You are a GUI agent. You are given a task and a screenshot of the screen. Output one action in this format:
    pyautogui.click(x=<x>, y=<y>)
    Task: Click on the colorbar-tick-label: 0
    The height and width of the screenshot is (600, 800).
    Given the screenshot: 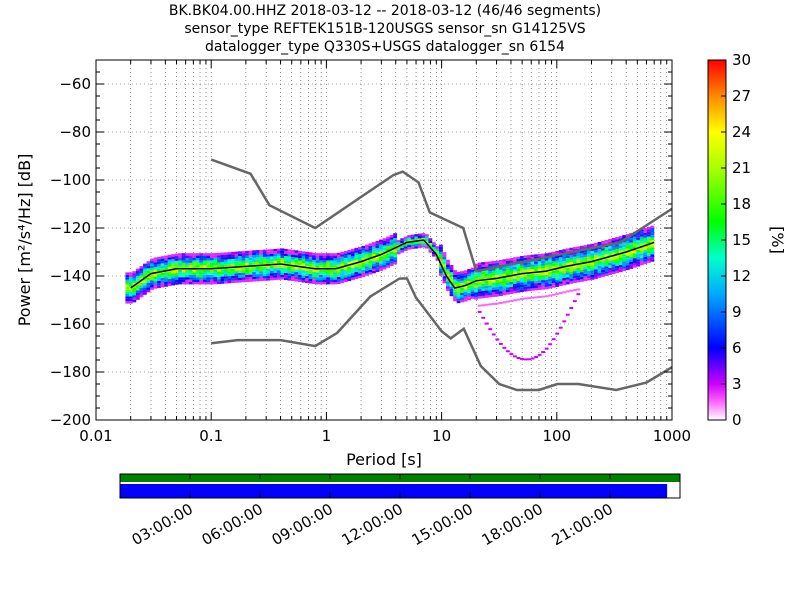 What is the action you would take?
    pyautogui.click(x=737, y=420)
    